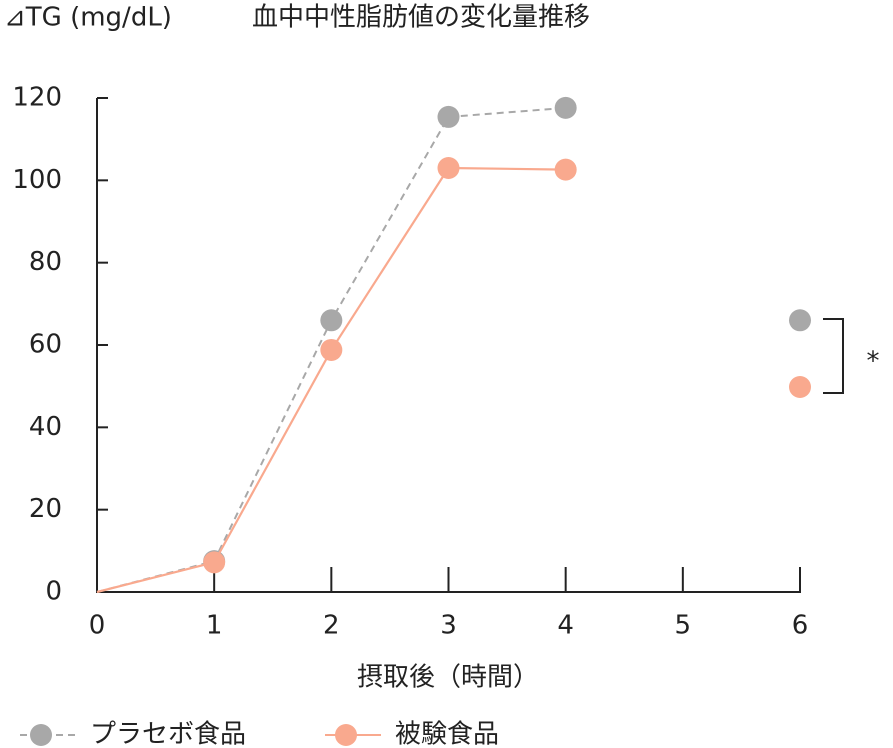  What do you see at coordinates (88, 18) in the screenshot?
I see `y-axis-label: ⊿TG (mg/dL)` at bounding box center [88, 18].